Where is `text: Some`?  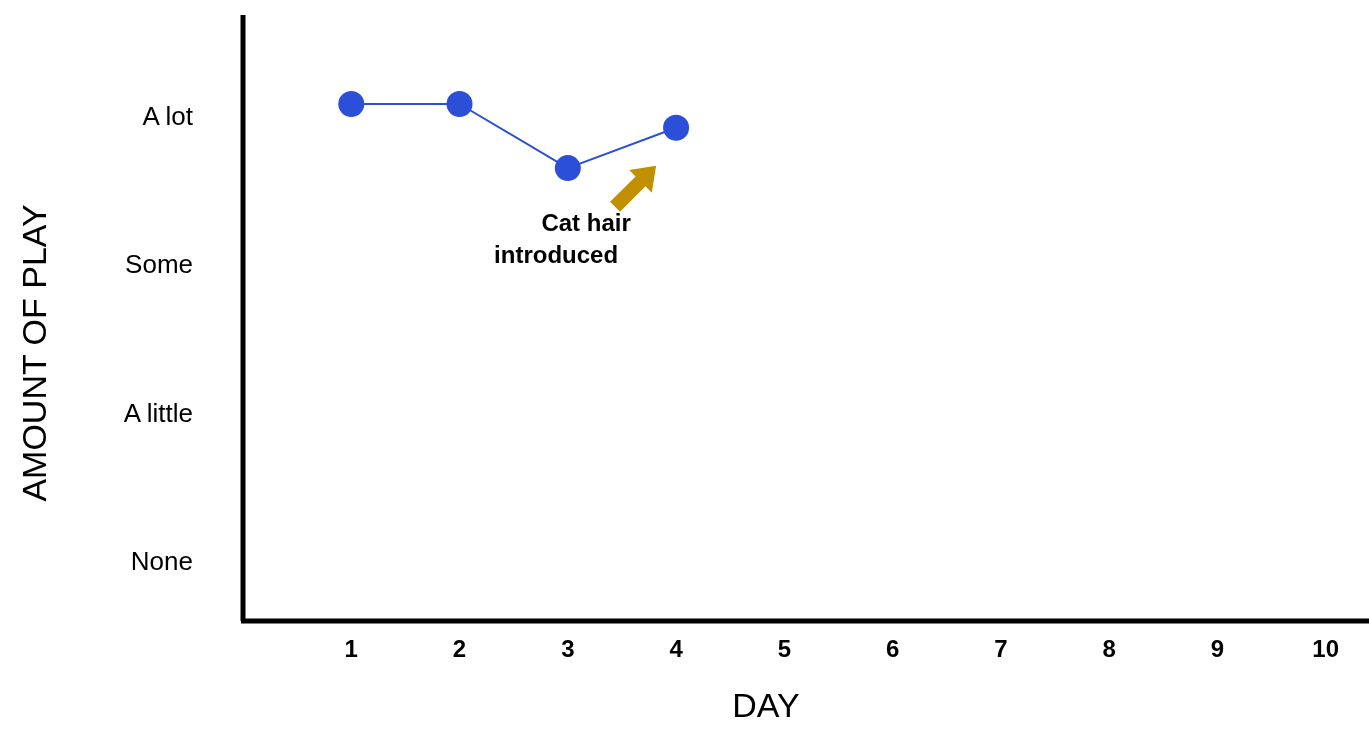
text: Some is located at coordinates (159, 264).